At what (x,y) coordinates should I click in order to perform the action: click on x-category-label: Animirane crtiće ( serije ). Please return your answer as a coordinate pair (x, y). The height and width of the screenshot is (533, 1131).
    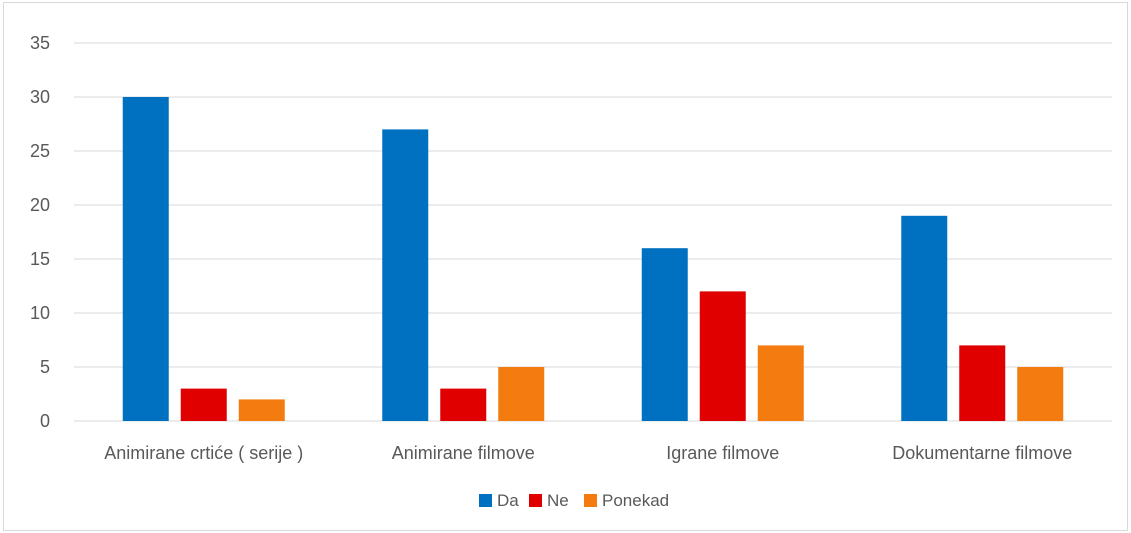
    Looking at the image, I should click on (203, 453).